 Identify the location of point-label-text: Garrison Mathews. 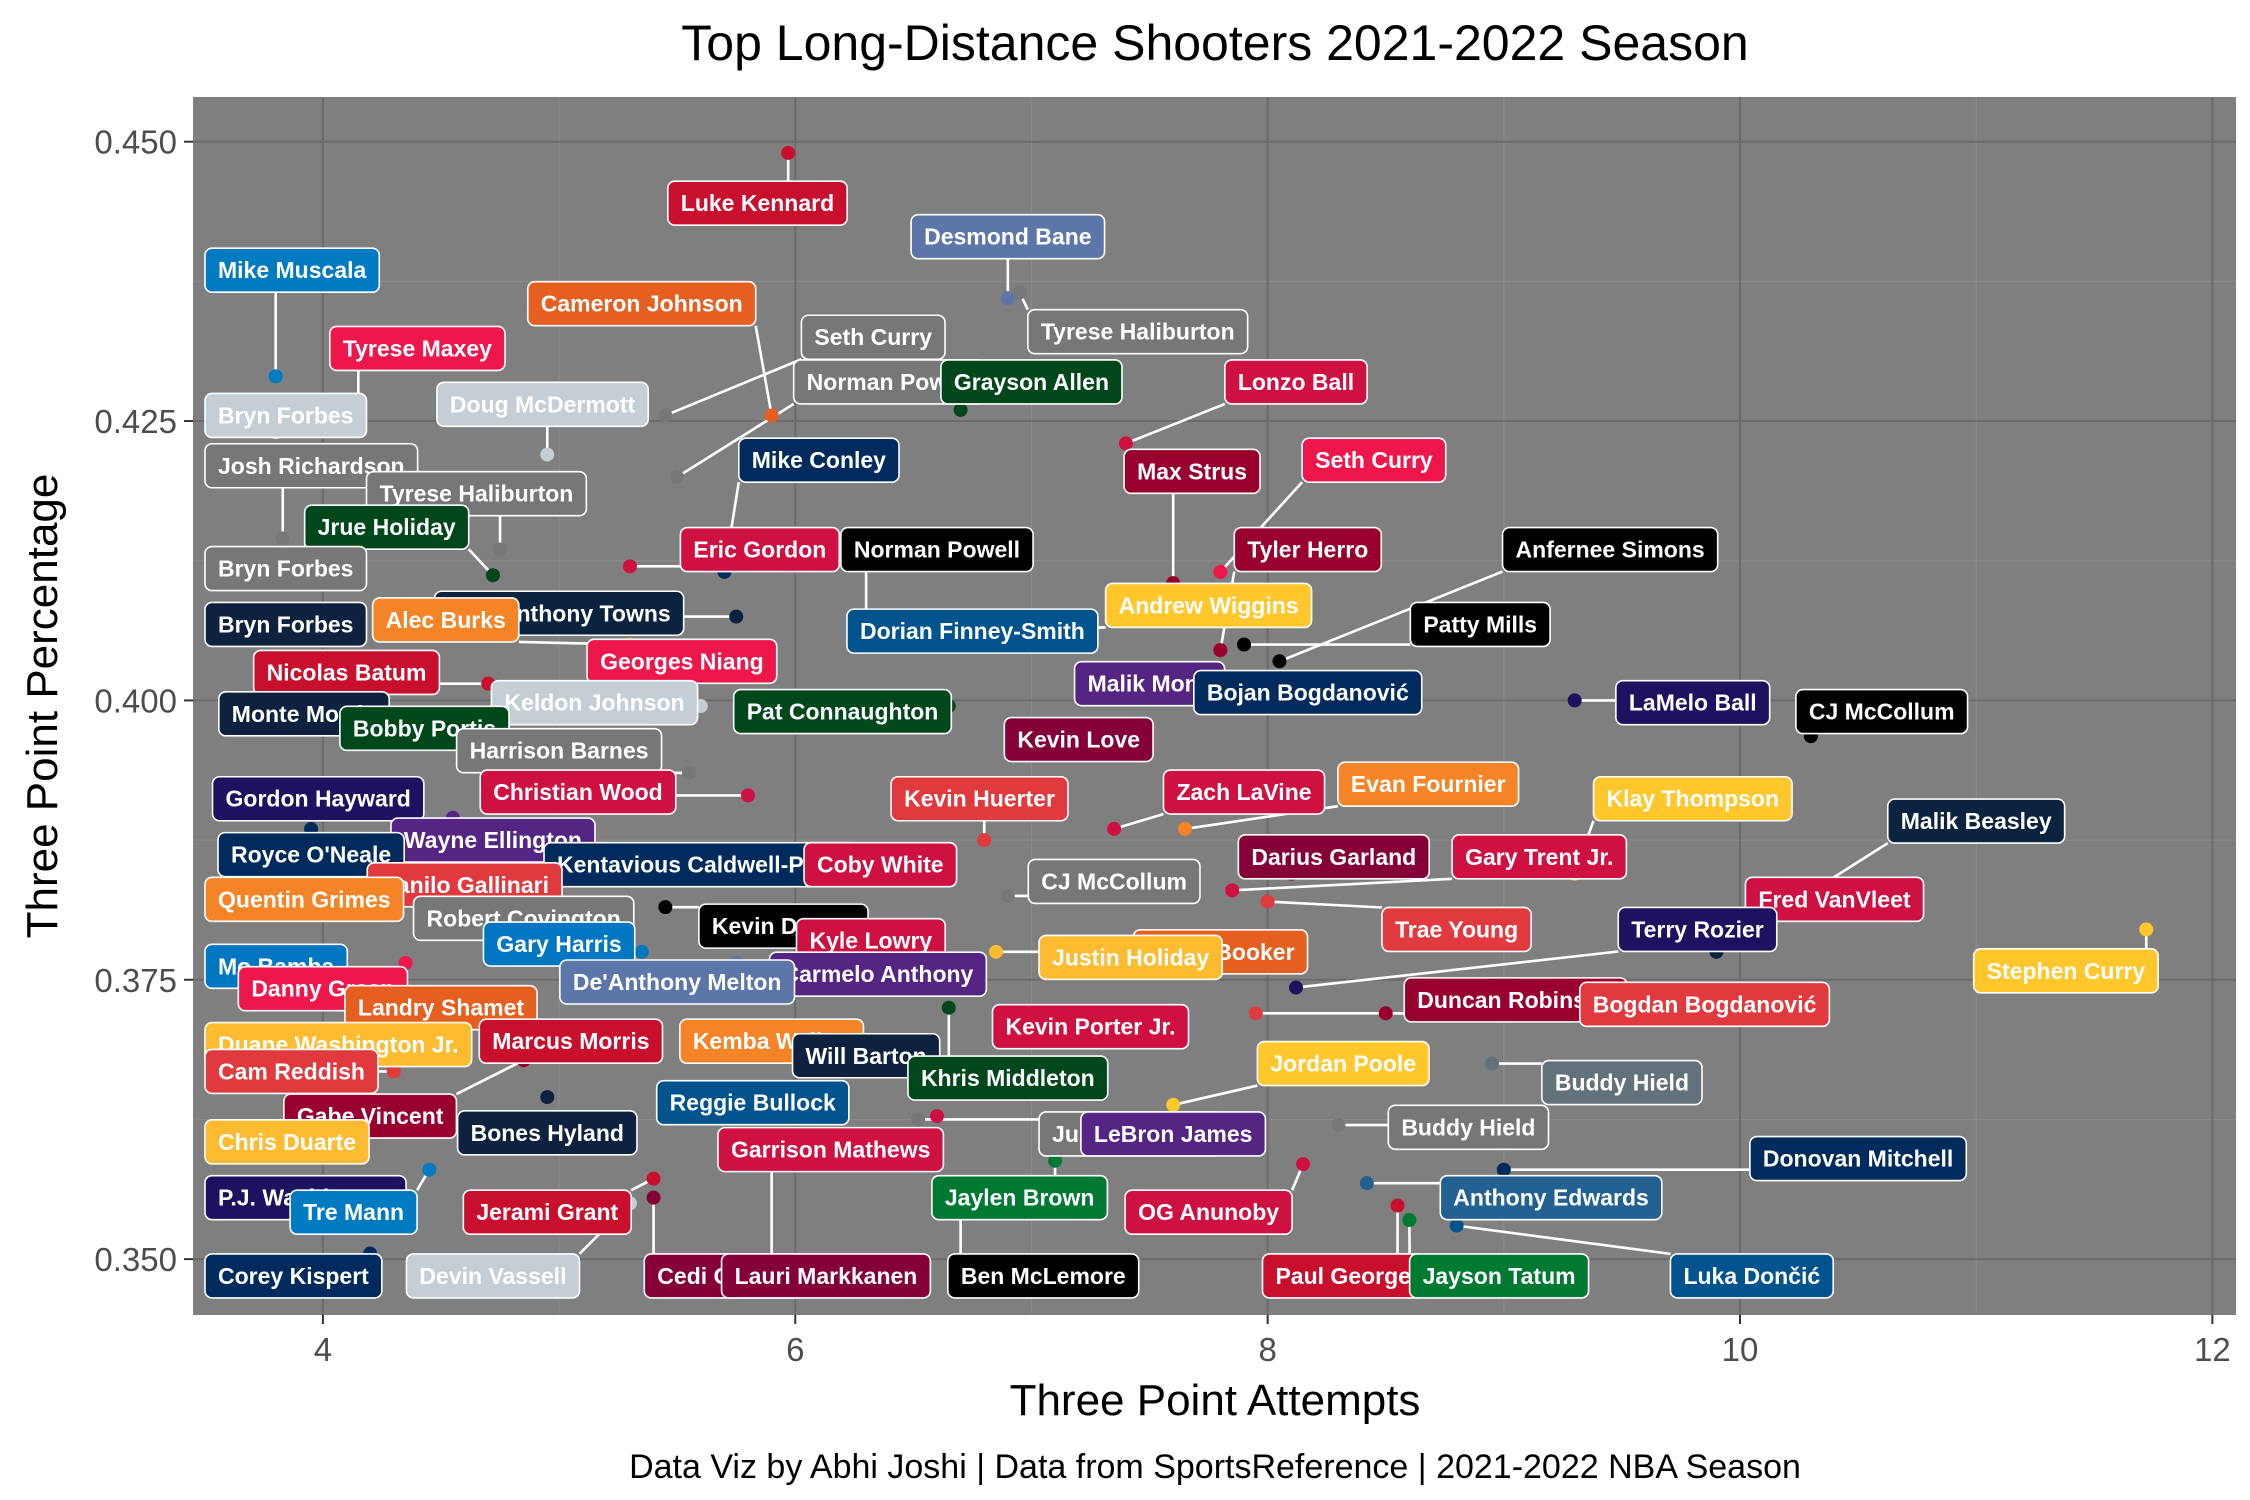
(830, 1150).